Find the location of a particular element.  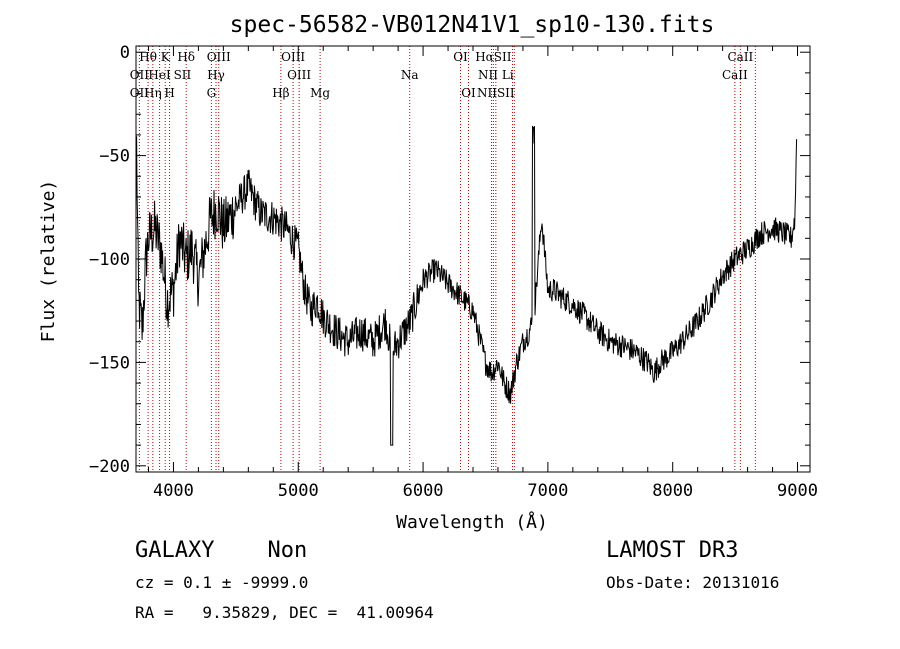

x-tick-label: 4000 is located at coordinates (173, 491).